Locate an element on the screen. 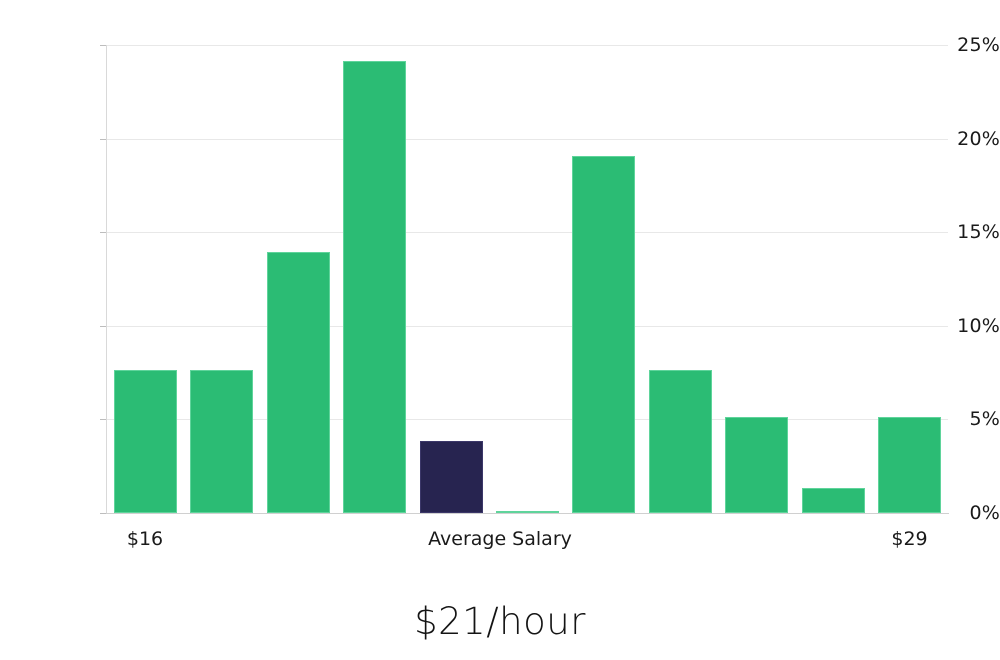 This screenshot has height=660, width=1000. y-axis-tick-label: 10% is located at coordinates (978, 325).